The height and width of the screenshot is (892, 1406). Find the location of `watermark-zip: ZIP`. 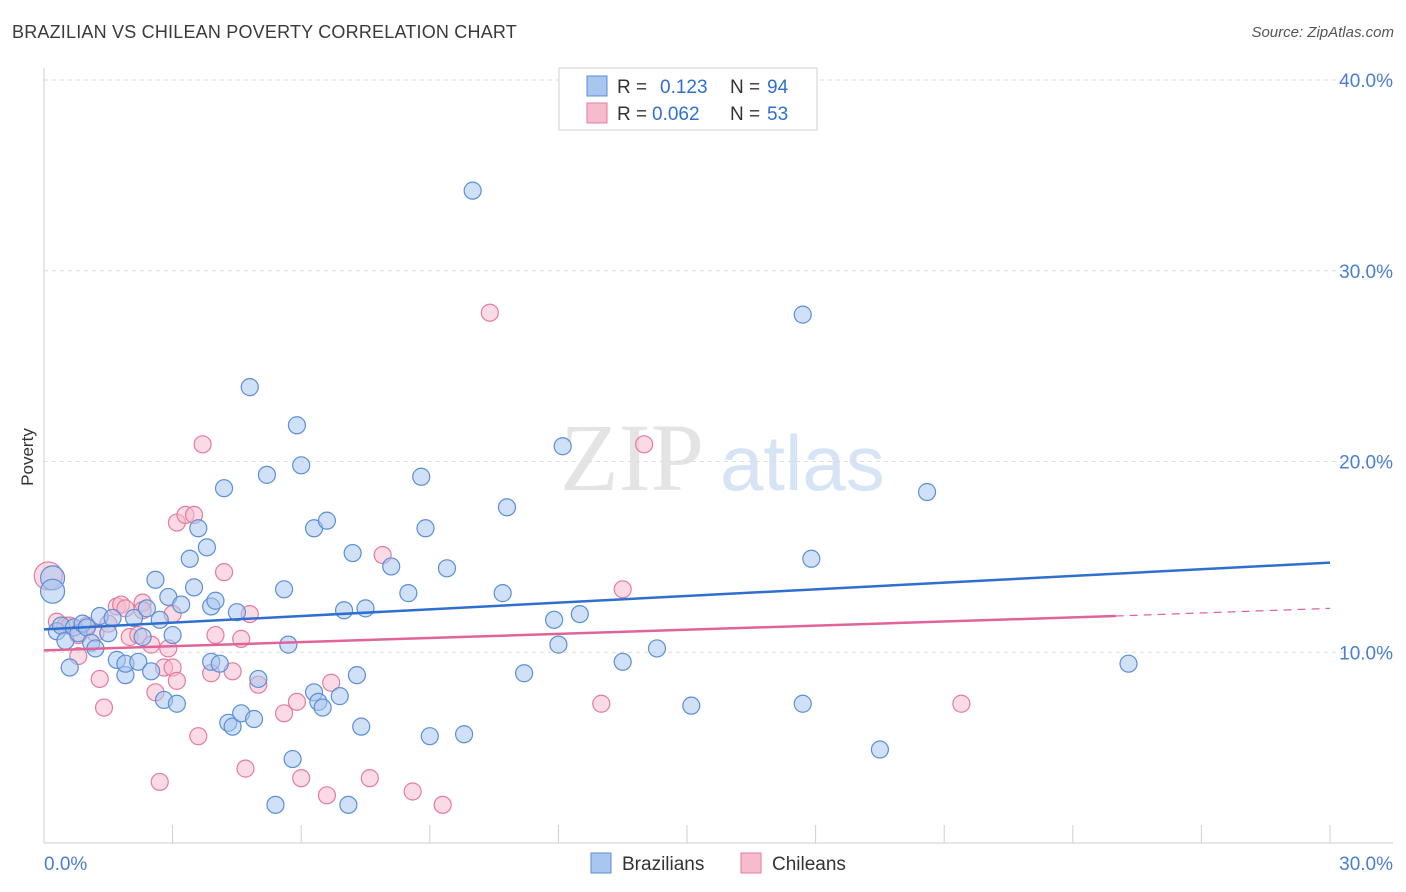

watermark-zip: ZIP is located at coordinates (632, 457).